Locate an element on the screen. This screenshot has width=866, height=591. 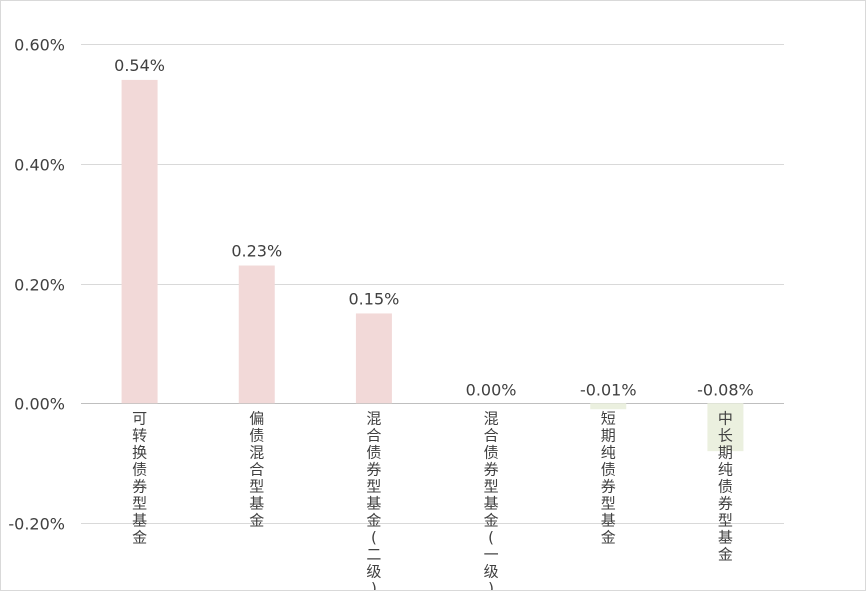
y-tick-label: 0.00% is located at coordinates (39, 404).